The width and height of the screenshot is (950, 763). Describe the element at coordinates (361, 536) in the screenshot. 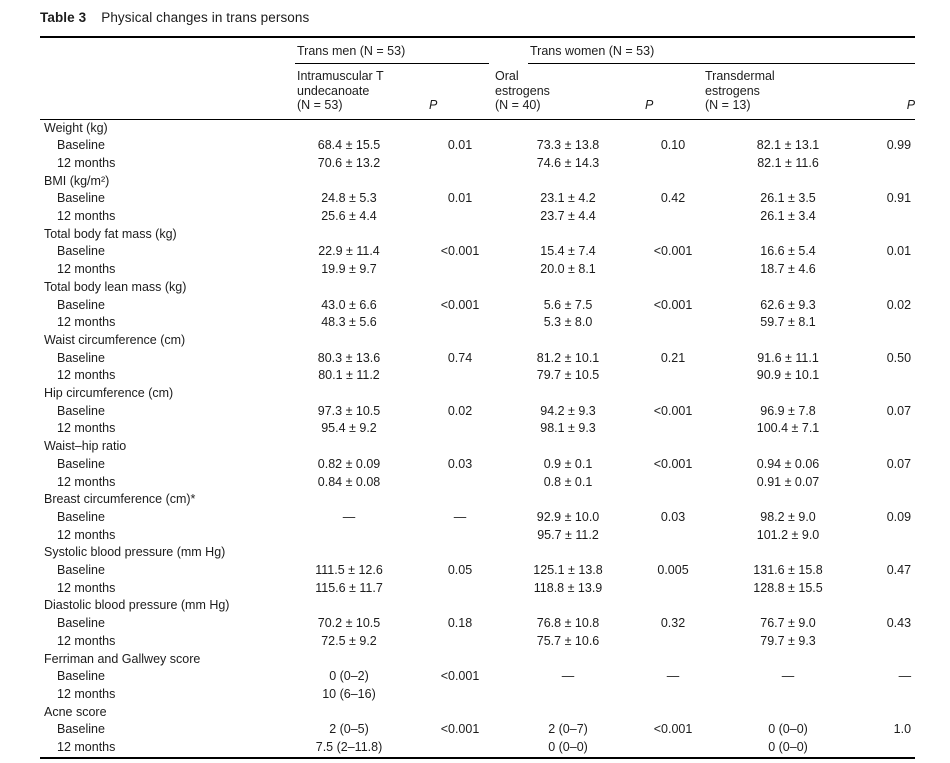

I see `value-intramuscular-cell` at that location.